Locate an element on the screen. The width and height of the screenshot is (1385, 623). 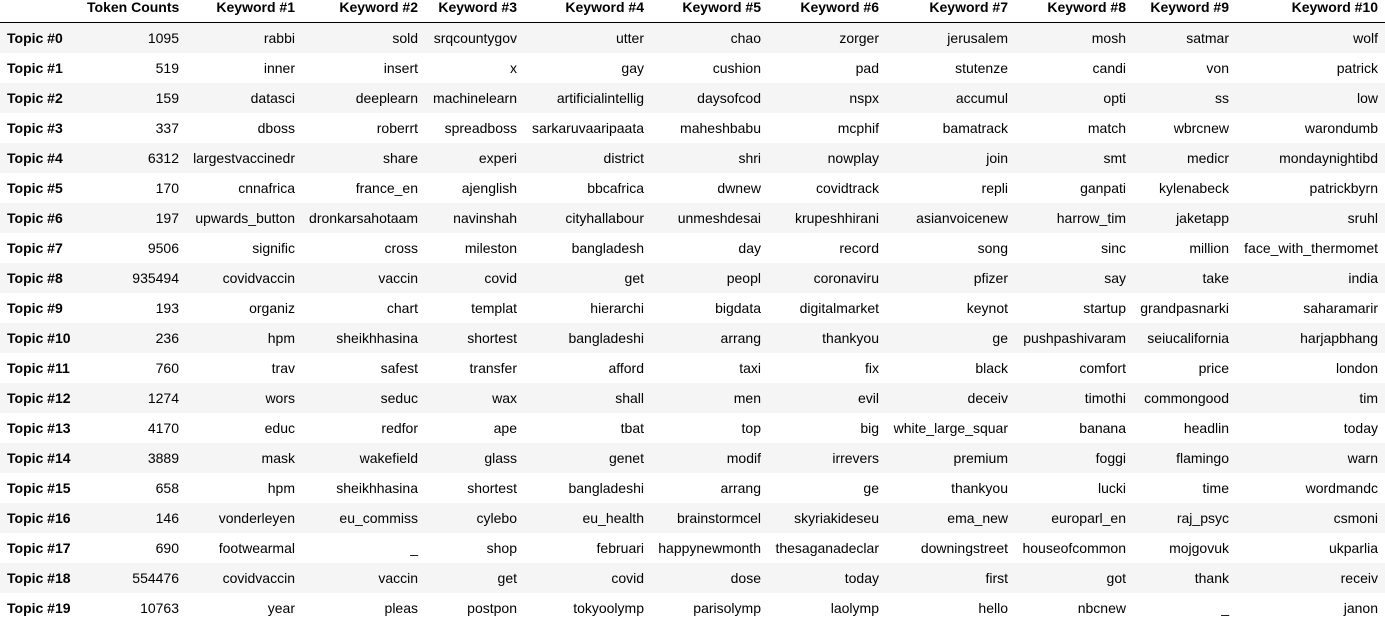
row-label: Topic #4 is located at coordinates (40, 158).